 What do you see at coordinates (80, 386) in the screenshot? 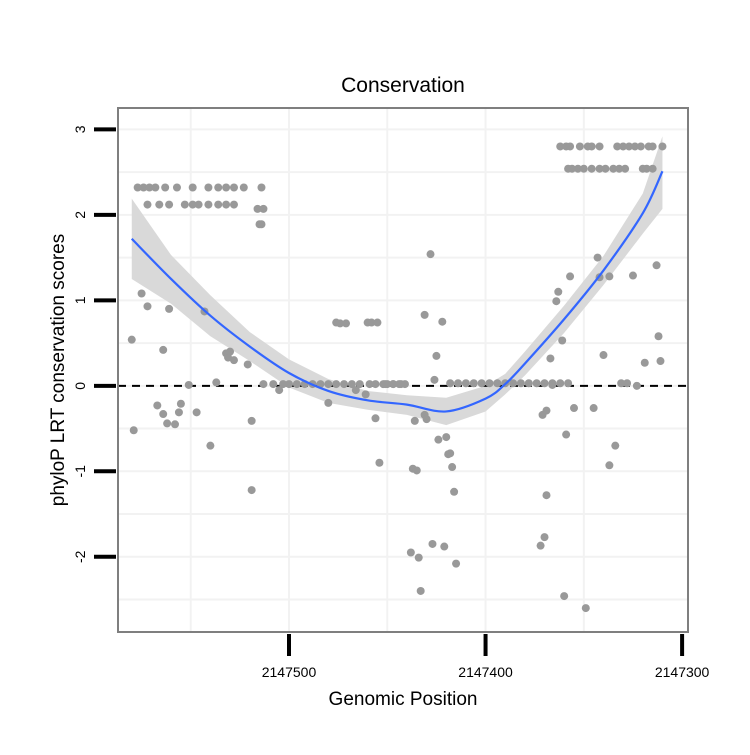
I see `y-tick-label: 0` at bounding box center [80, 386].